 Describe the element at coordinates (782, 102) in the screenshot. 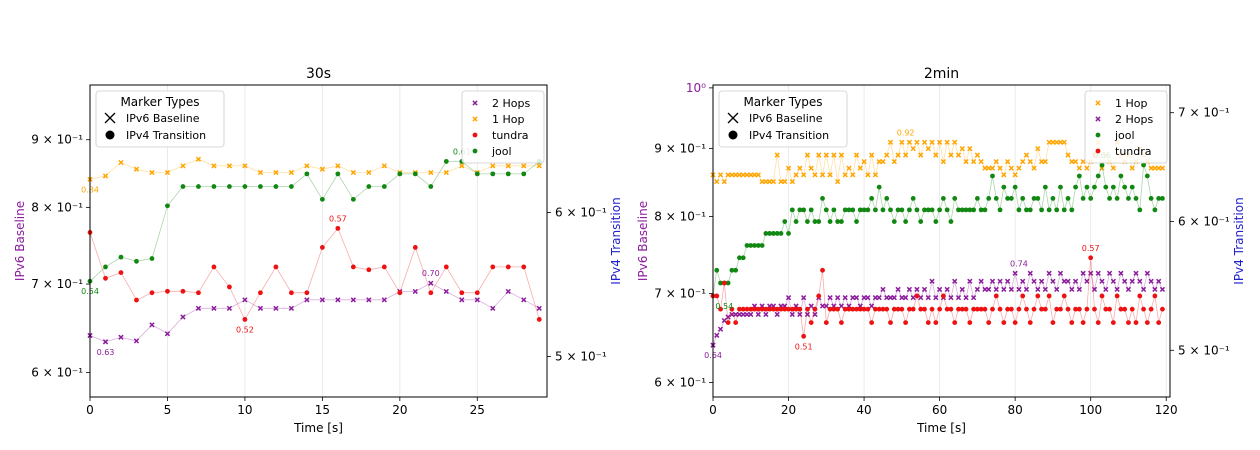

I see `legend-title: Marker Types` at that location.